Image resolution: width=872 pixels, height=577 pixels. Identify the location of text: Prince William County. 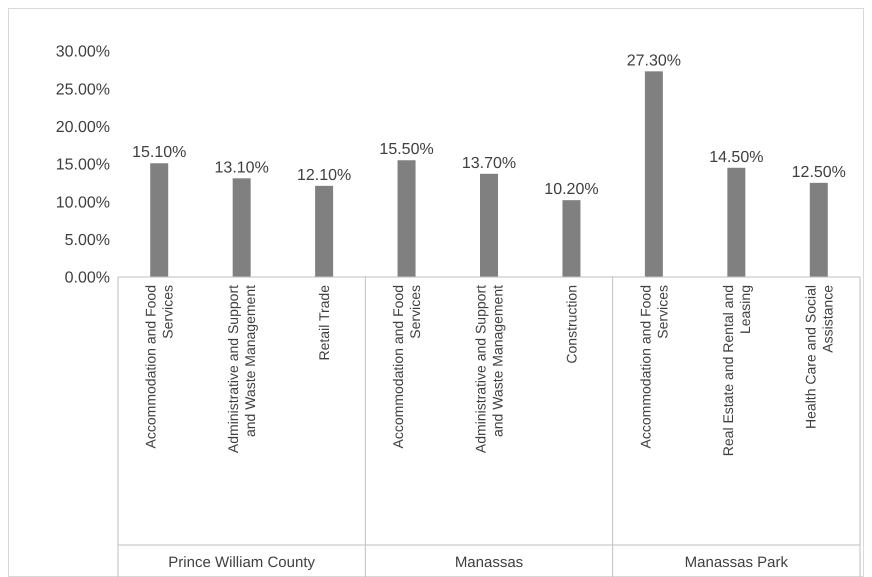
(242, 562).